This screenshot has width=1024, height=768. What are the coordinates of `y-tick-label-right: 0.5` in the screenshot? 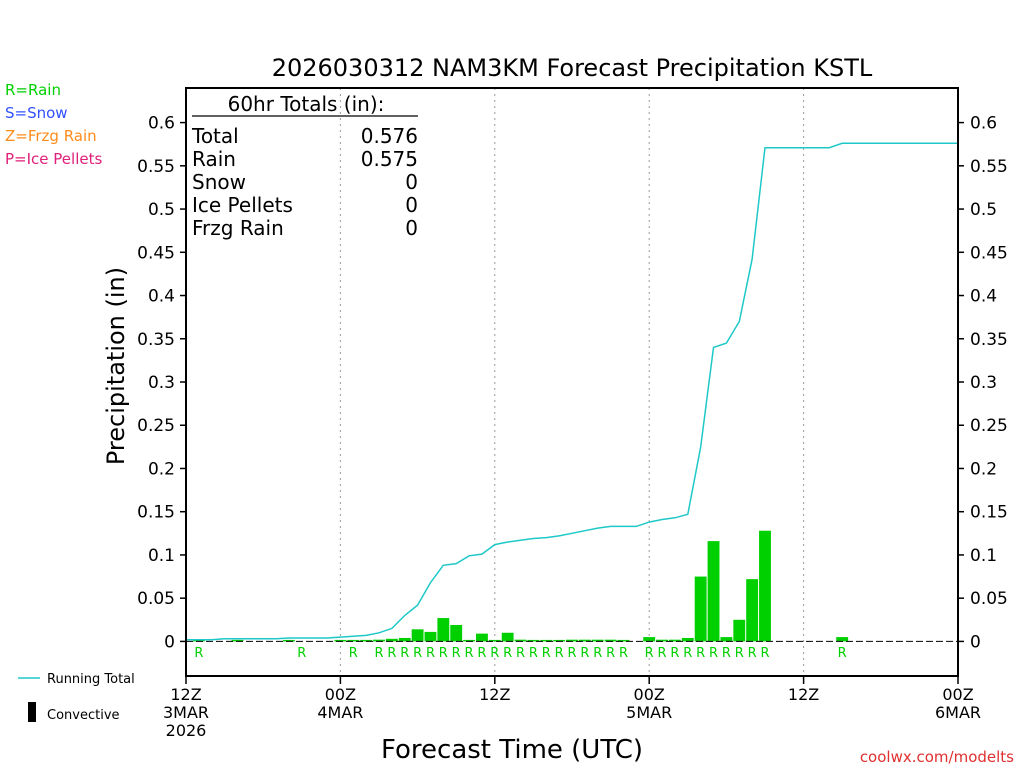 It's located at (983, 210).